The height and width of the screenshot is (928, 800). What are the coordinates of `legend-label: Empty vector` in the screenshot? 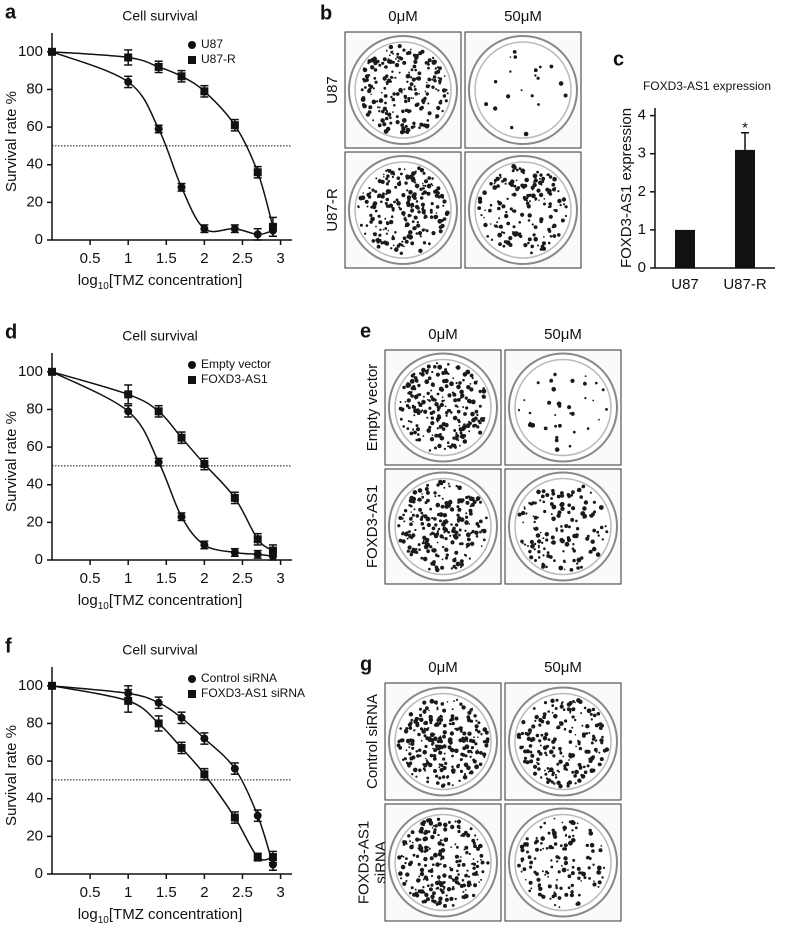 It's located at (236, 364).